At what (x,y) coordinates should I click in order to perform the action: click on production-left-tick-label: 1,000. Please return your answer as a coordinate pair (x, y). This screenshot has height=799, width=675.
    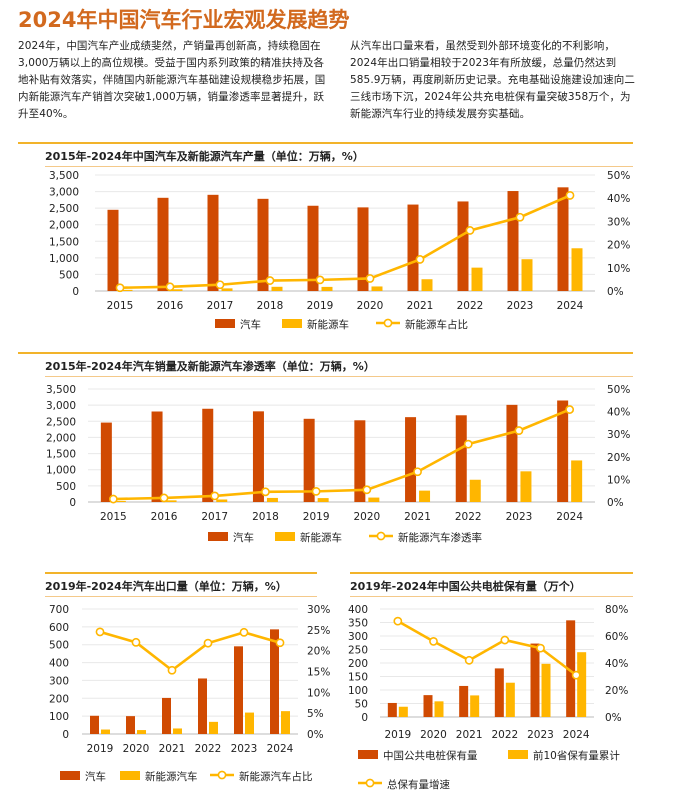
    Looking at the image, I should click on (64, 259).